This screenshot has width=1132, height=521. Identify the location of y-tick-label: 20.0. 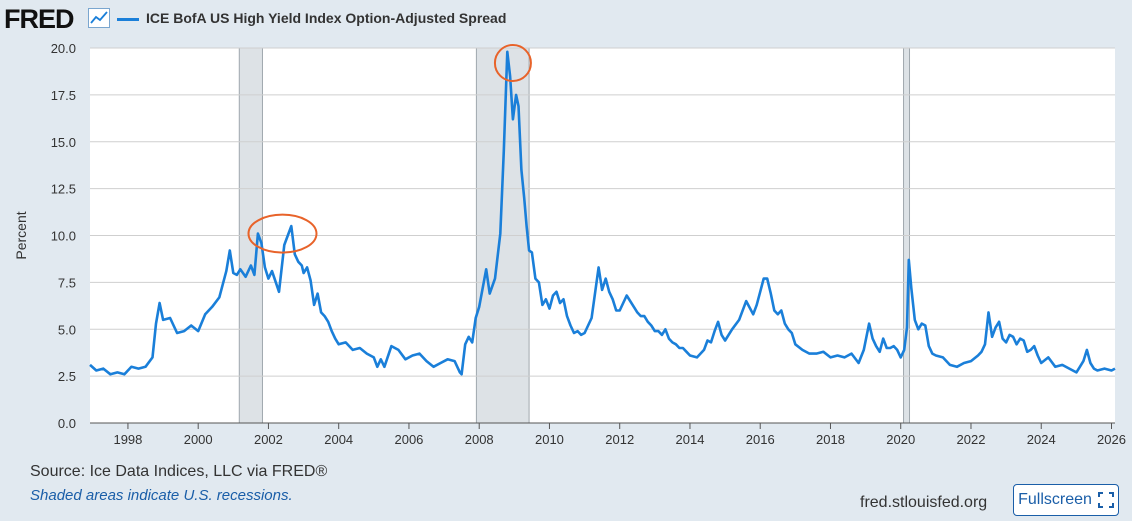
(63, 48).